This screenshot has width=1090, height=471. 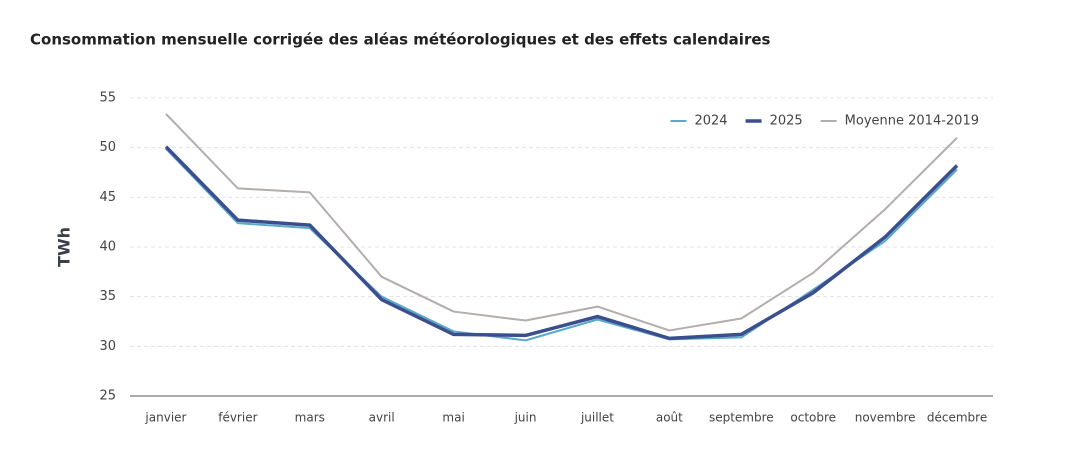 What do you see at coordinates (64, 247) in the screenshot?
I see `y-axis-label: TWh` at bounding box center [64, 247].